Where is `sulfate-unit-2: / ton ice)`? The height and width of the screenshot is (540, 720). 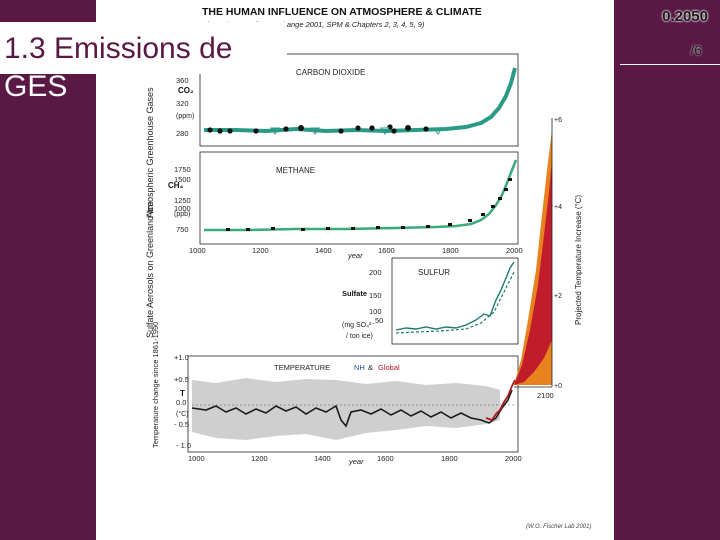 sulfate-unit-2: / ton ice) is located at coordinates (359, 336).